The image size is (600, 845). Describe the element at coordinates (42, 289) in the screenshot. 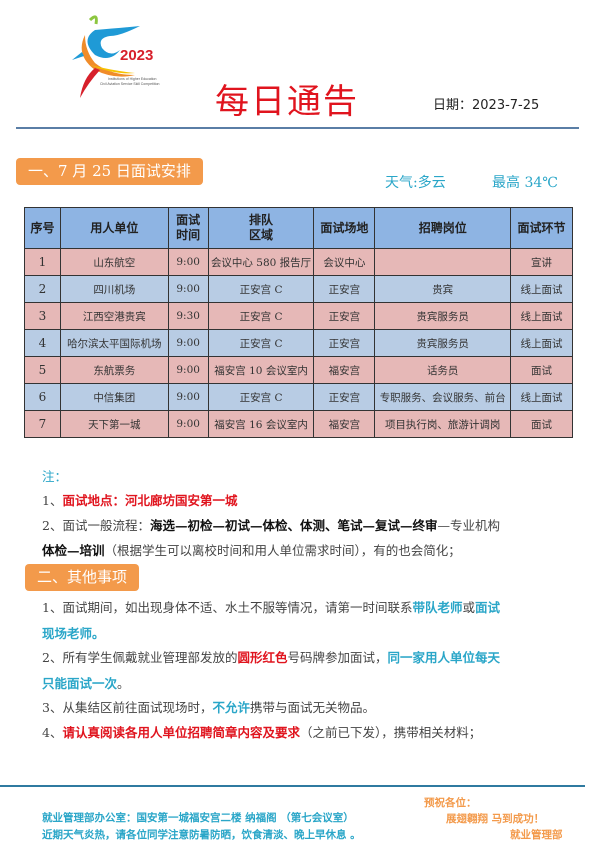

I see `table-cell: 2` at that location.